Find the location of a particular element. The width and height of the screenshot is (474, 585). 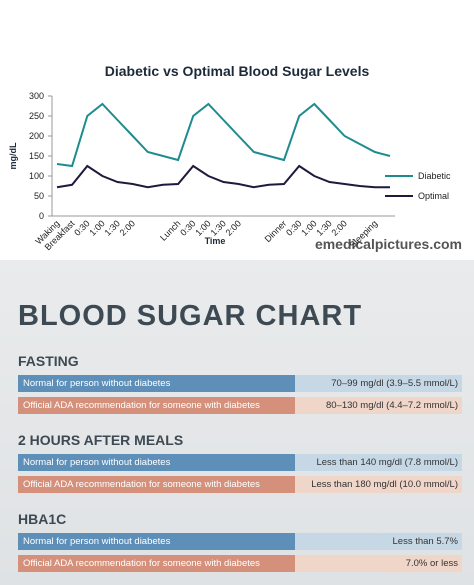

y-tick-label: 100 is located at coordinates (36, 176).